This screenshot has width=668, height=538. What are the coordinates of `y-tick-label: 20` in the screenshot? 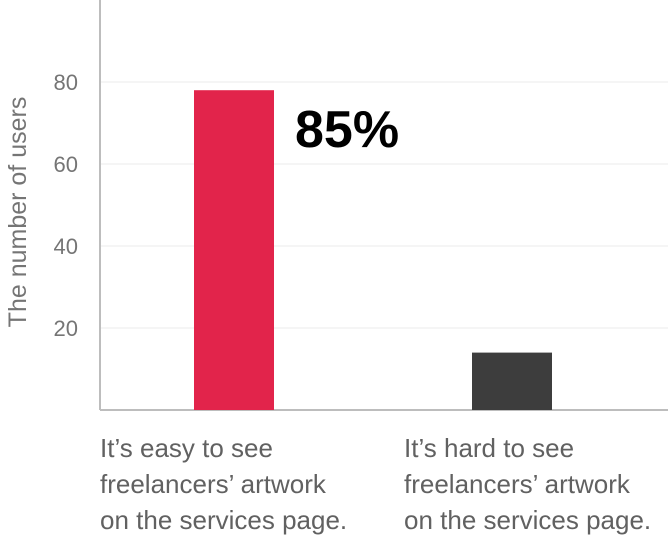 It's located at (66, 328).